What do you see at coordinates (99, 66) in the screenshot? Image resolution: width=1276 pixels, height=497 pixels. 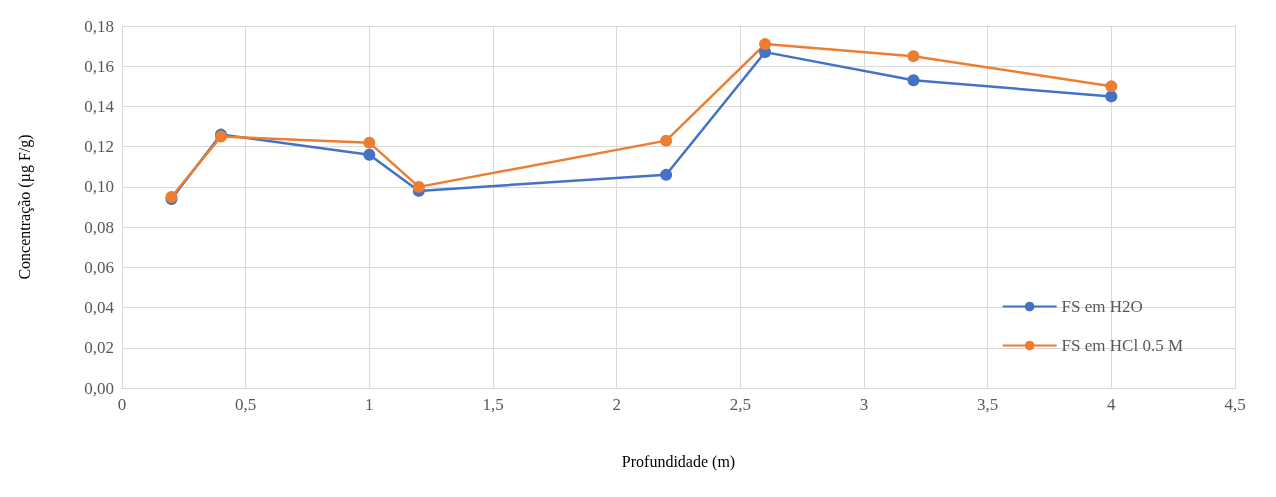 I see `y-tick-label: 0,16` at bounding box center [99, 66].